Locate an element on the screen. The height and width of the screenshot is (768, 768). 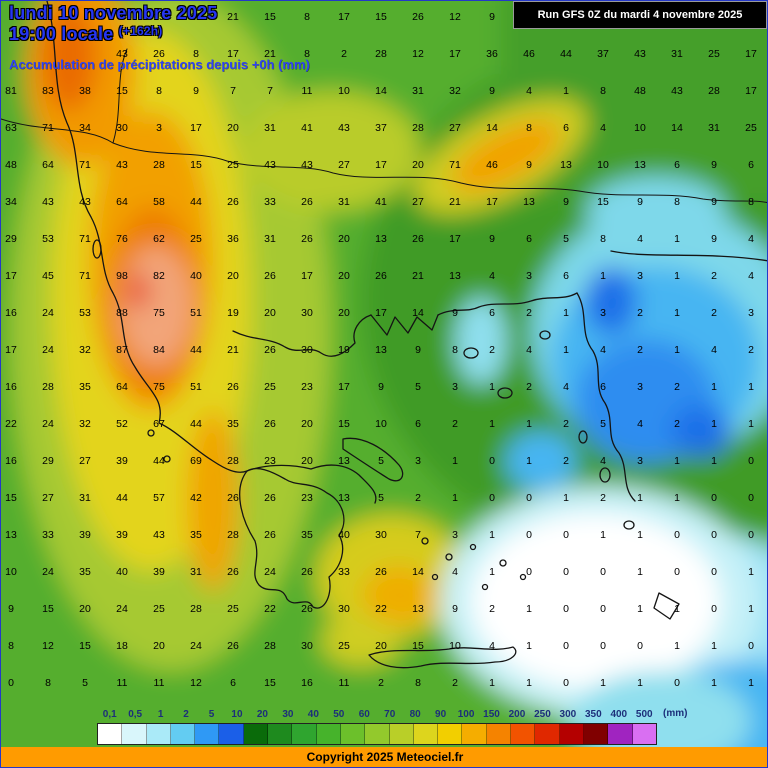
legend-tick-label: 0,1 is located at coordinates (109, 714).